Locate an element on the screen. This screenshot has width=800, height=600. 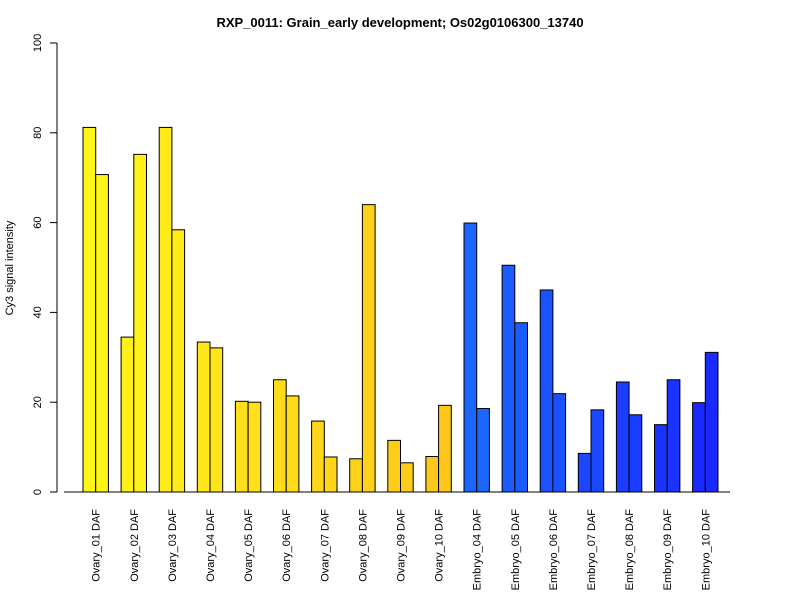
bar-ovary-03-daf-rep2 is located at coordinates (178, 361).